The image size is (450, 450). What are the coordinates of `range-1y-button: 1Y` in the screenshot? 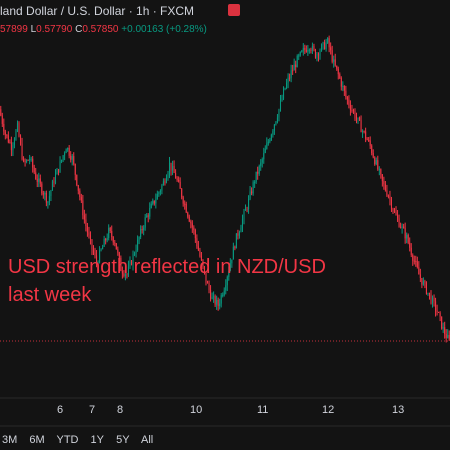 It's located at (97, 440).